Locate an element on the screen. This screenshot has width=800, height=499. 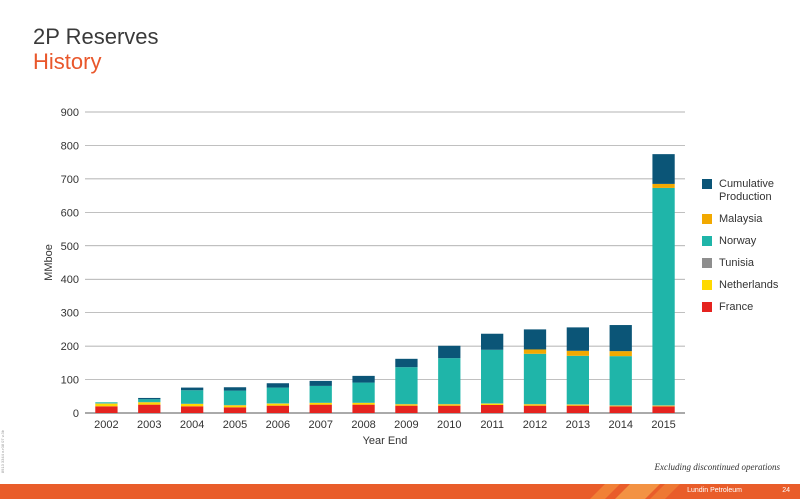
y-tick-label: 500 is located at coordinates (70, 247).